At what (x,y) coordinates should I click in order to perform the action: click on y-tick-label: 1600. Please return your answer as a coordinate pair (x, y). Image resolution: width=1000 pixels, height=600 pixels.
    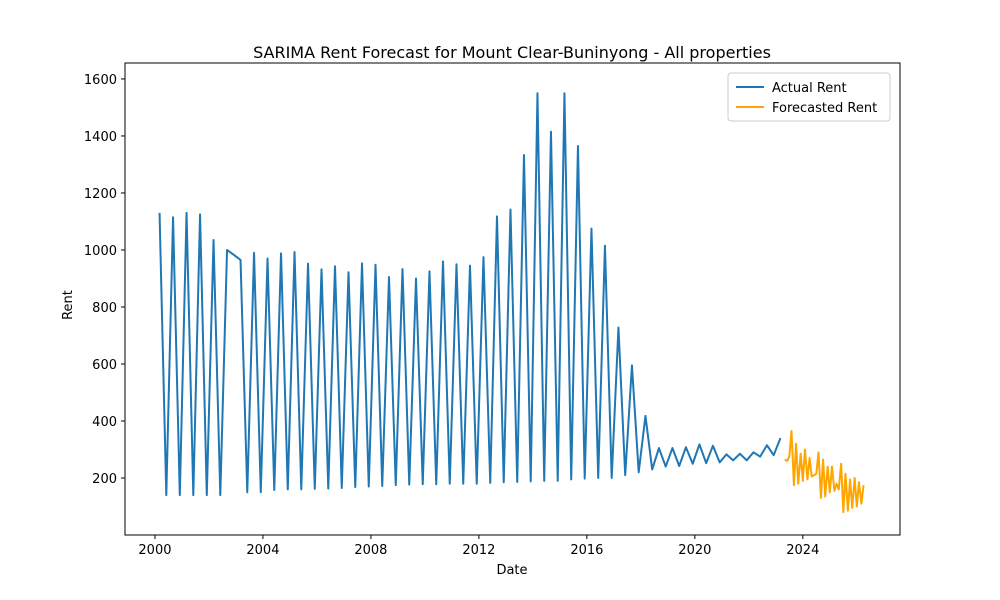
    Looking at the image, I should click on (100, 80).